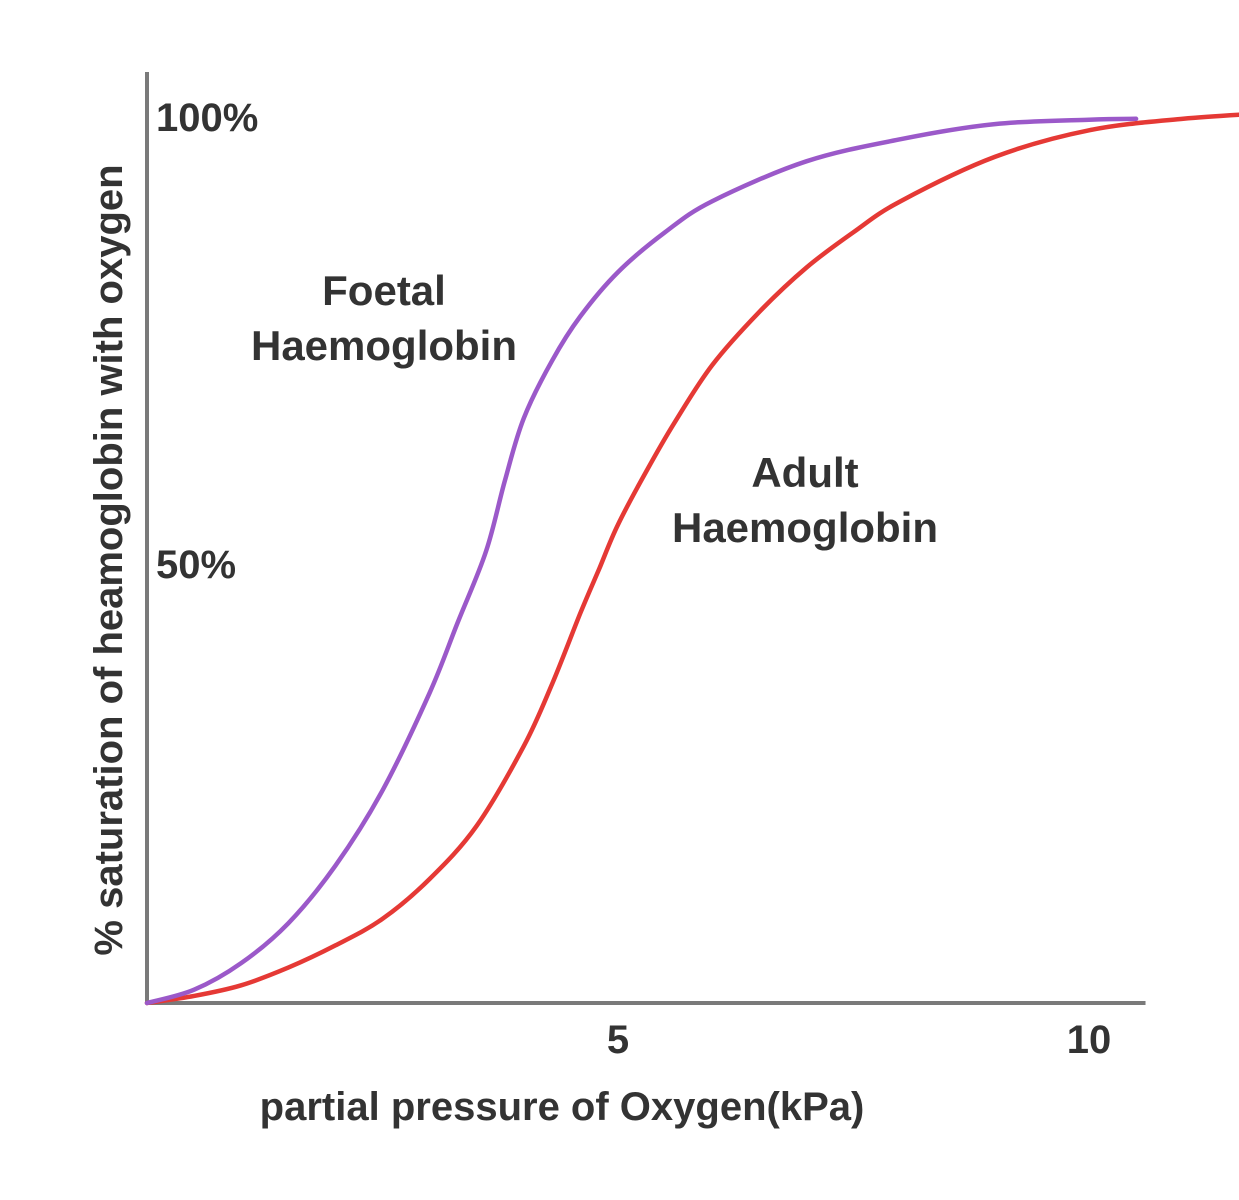  Describe the element at coordinates (562, 1107) in the screenshot. I see `x-axis-title: partial pressure of Oxygen(kPa)` at that location.